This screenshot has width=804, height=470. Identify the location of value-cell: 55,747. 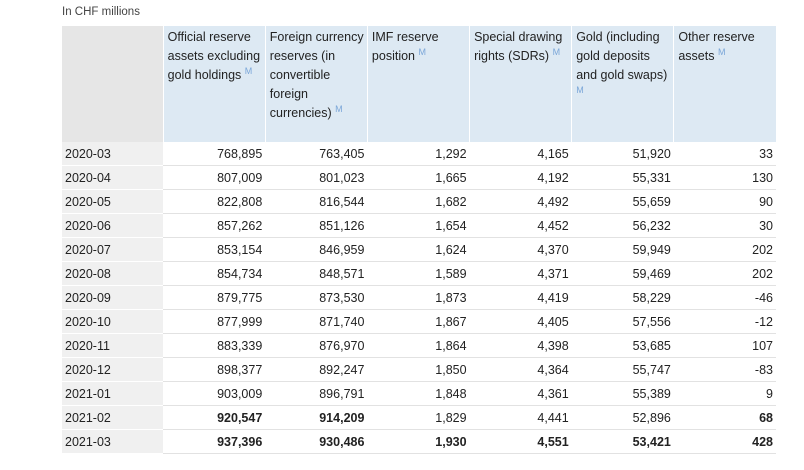
(622, 369).